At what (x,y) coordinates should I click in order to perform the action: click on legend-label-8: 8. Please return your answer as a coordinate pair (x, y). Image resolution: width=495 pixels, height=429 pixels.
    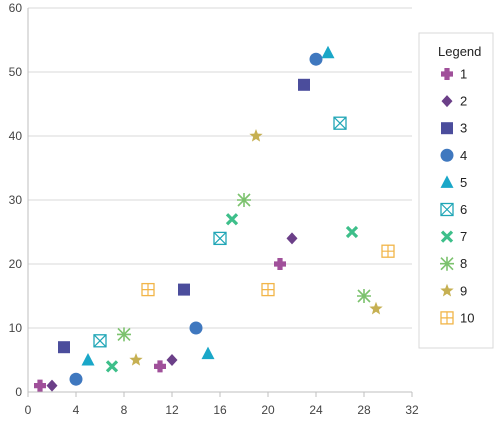
    Looking at the image, I should click on (463, 263).